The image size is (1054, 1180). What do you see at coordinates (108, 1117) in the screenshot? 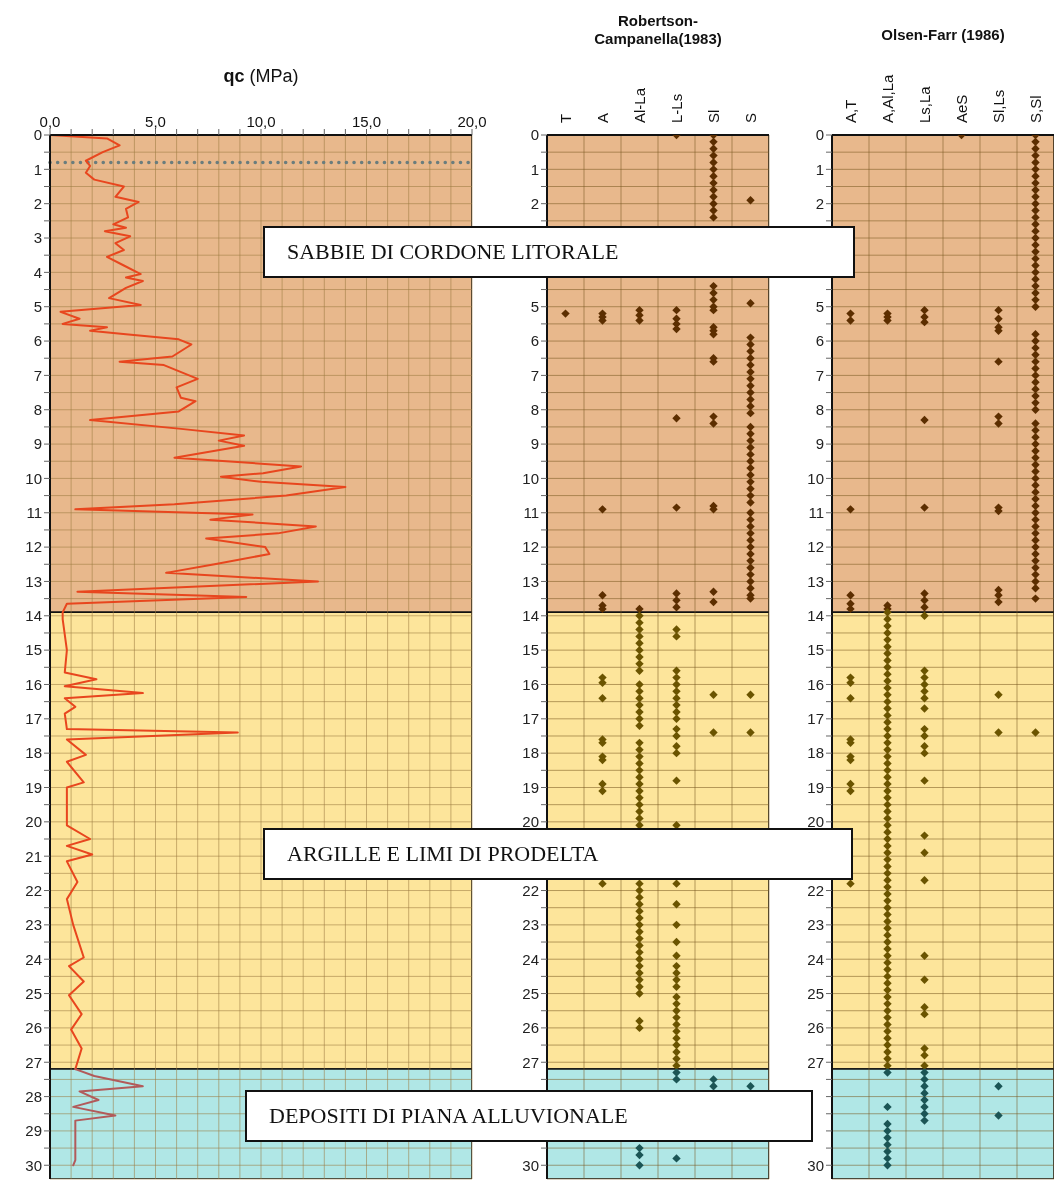
I see `line-series` at bounding box center [108, 1117].